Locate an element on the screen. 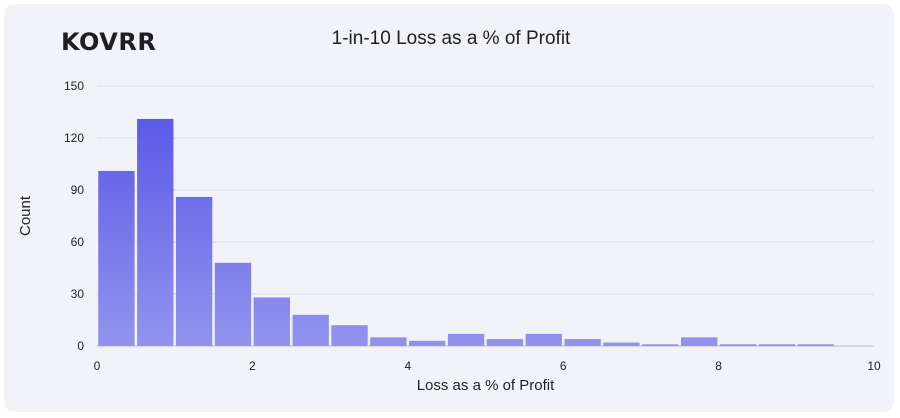  x-tick-label: 8 is located at coordinates (718, 366).